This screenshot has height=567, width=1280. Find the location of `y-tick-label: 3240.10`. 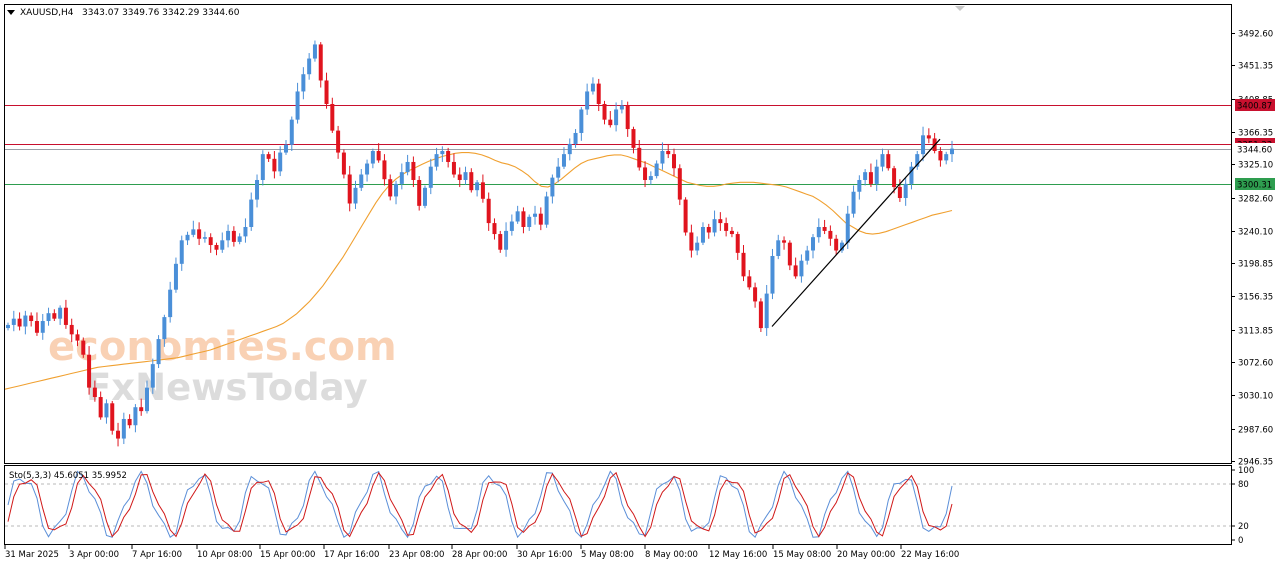

y-tick-label: 3240.10 is located at coordinates (1255, 233).